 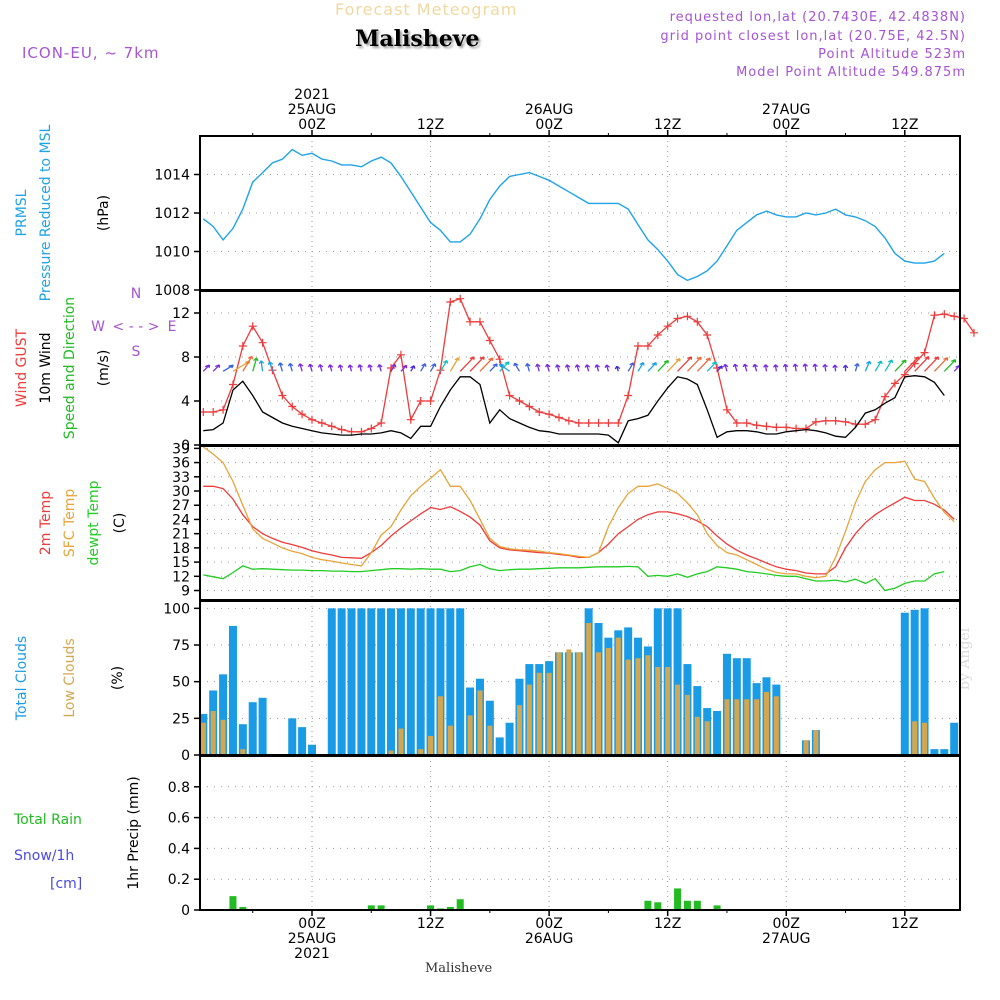 What do you see at coordinates (44, 856) in the screenshot?
I see `legend-snow: Snow/1h` at bounding box center [44, 856].